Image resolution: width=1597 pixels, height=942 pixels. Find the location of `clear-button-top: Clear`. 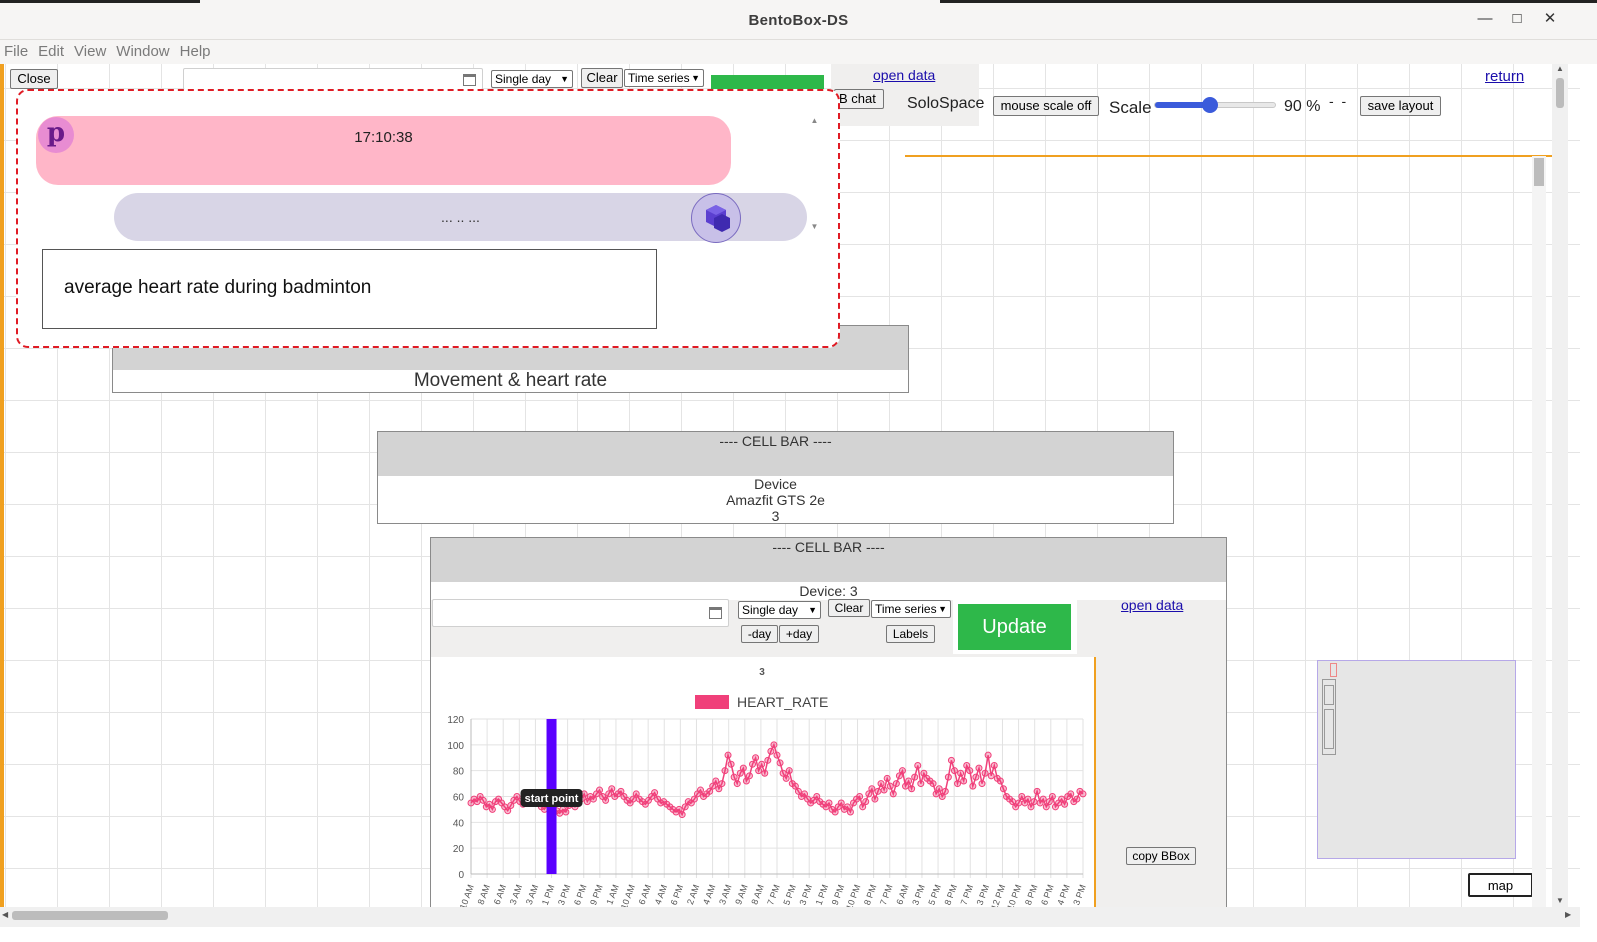

clear-button-top: Clear is located at coordinates (602, 78).